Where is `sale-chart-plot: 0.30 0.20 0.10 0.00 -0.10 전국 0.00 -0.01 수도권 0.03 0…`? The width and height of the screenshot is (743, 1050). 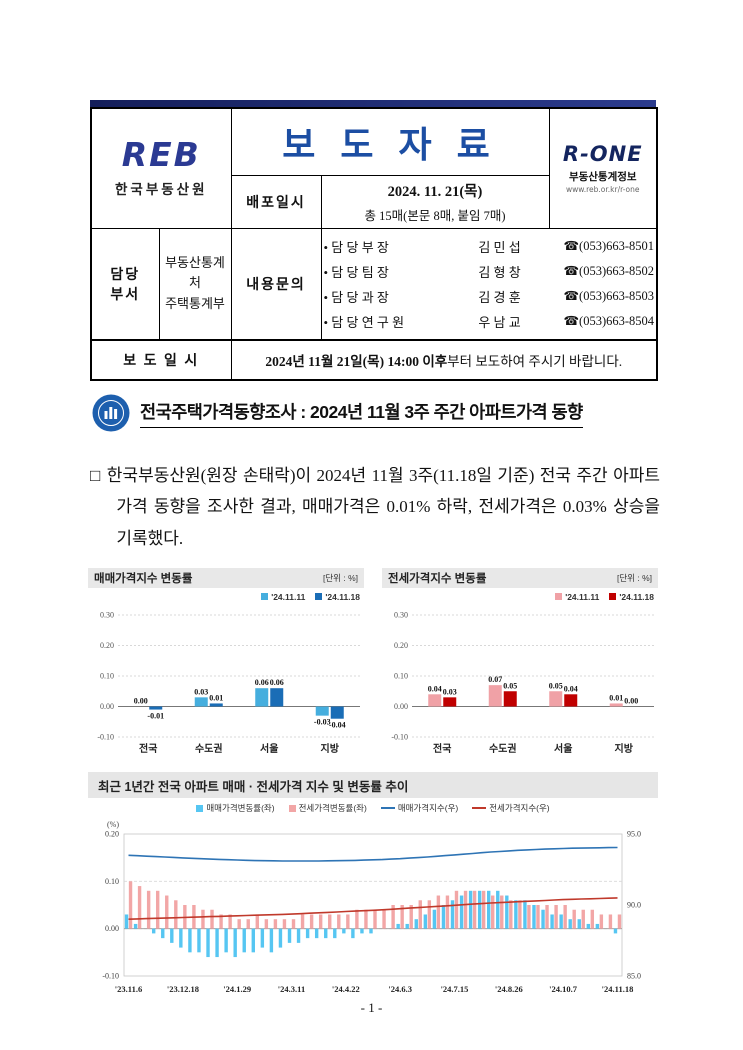
sale-chart-plot: 0.30 0.20 0.10 0.00 -0.10 전국 0.00 -0.01 수도권 0.03 0… is located at coordinates (226, 683).